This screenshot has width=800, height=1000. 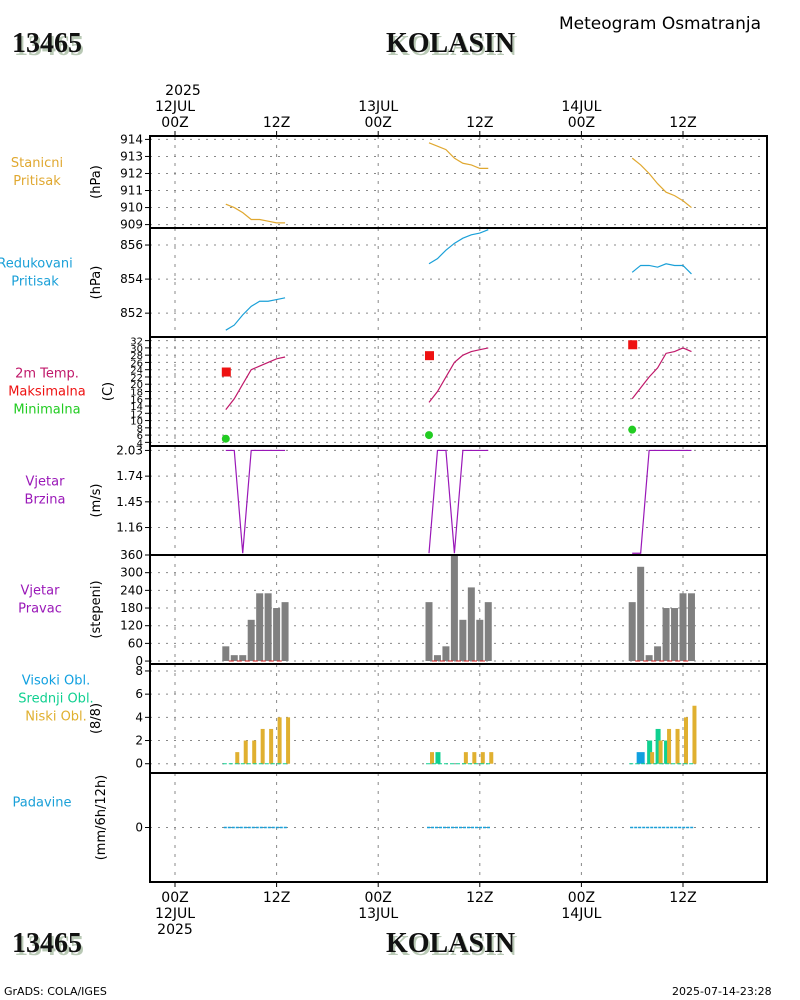 I want to click on x-tick-label-bottom: 14JUL, so click(x=581, y=914).